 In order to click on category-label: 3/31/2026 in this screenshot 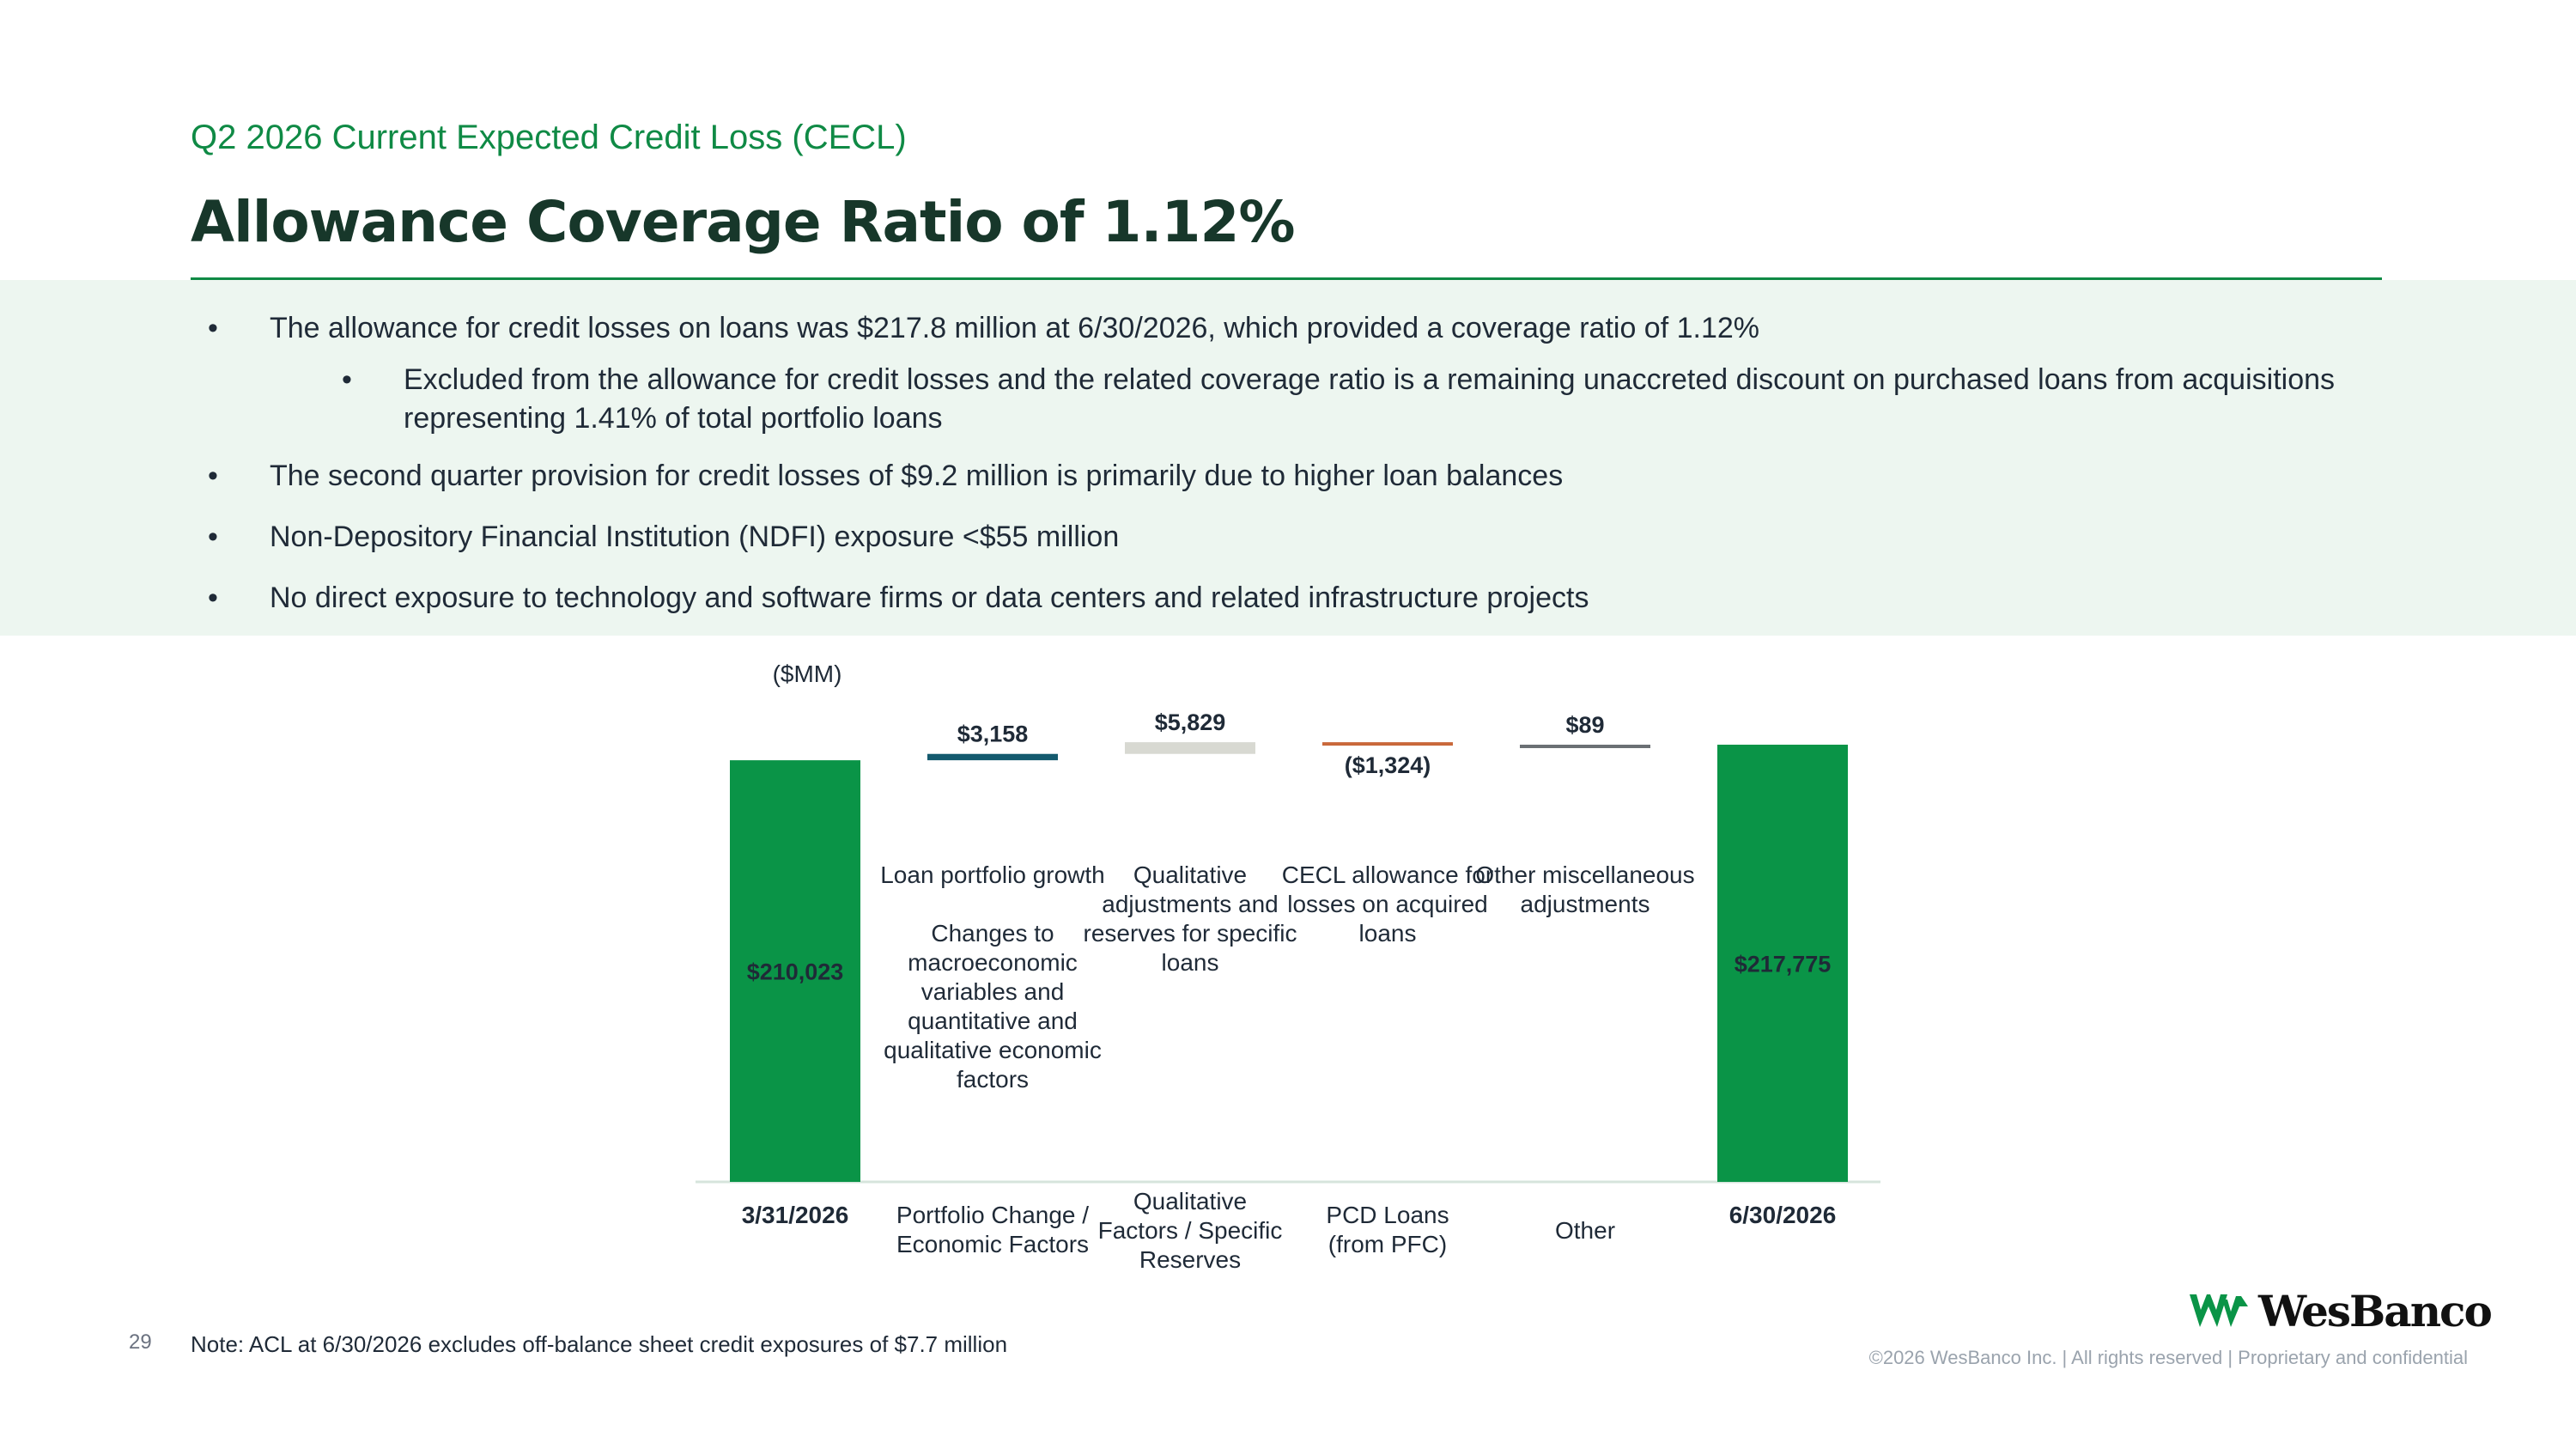, I will do `click(795, 1215)`.